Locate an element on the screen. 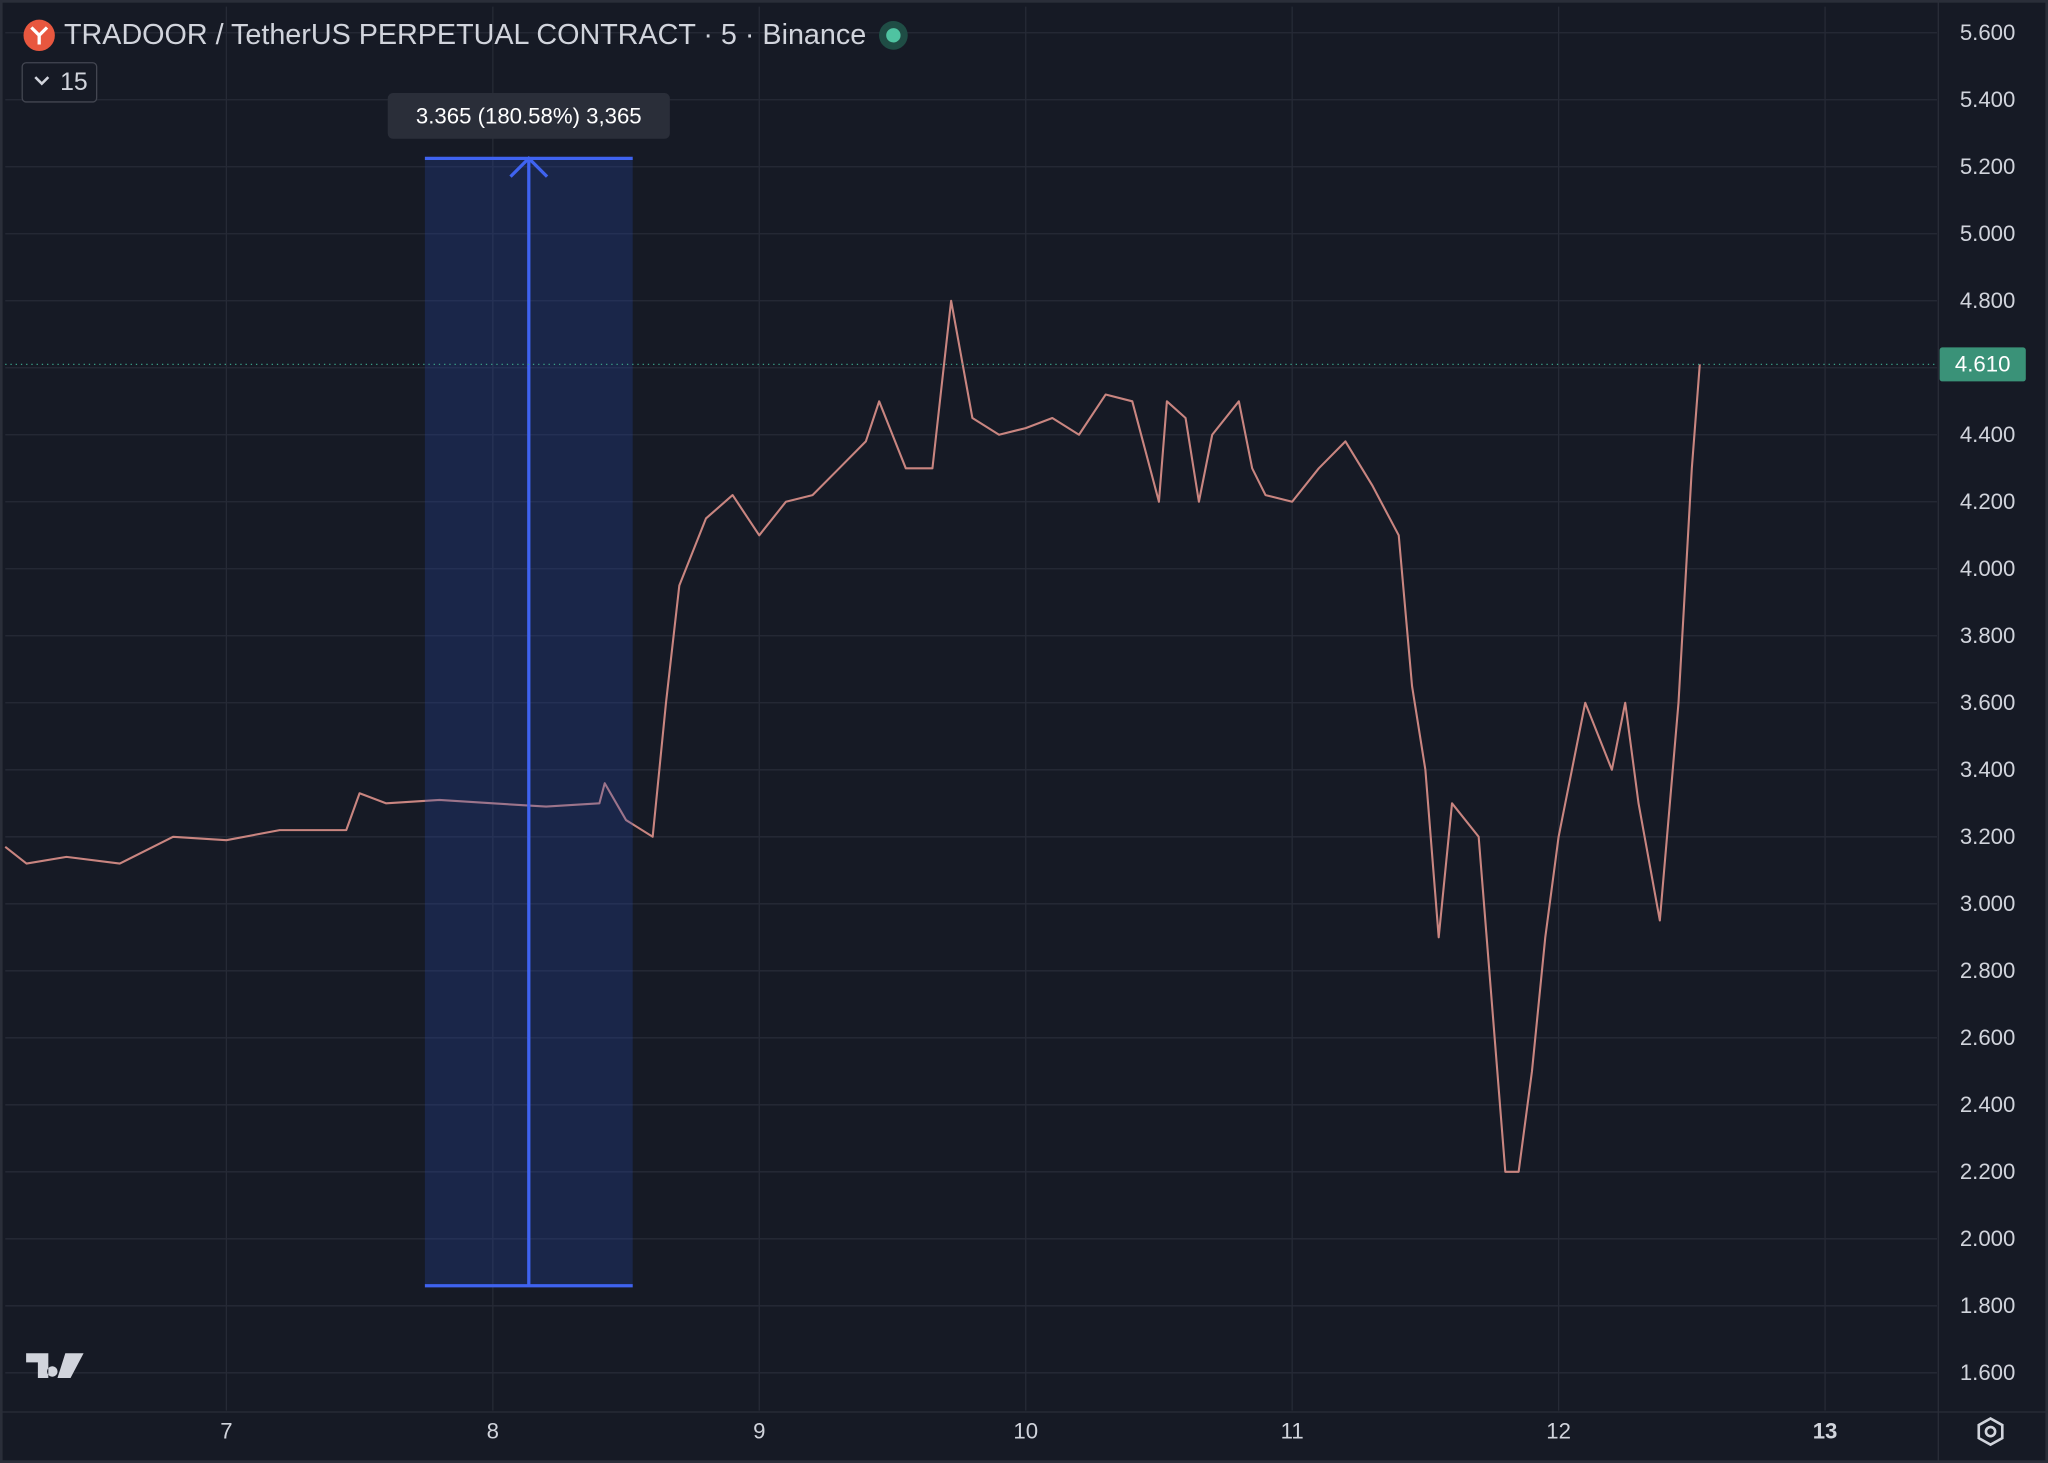 This screenshot has height=1463, width=2048. settings-center is located at coordinates (1990, 1431).